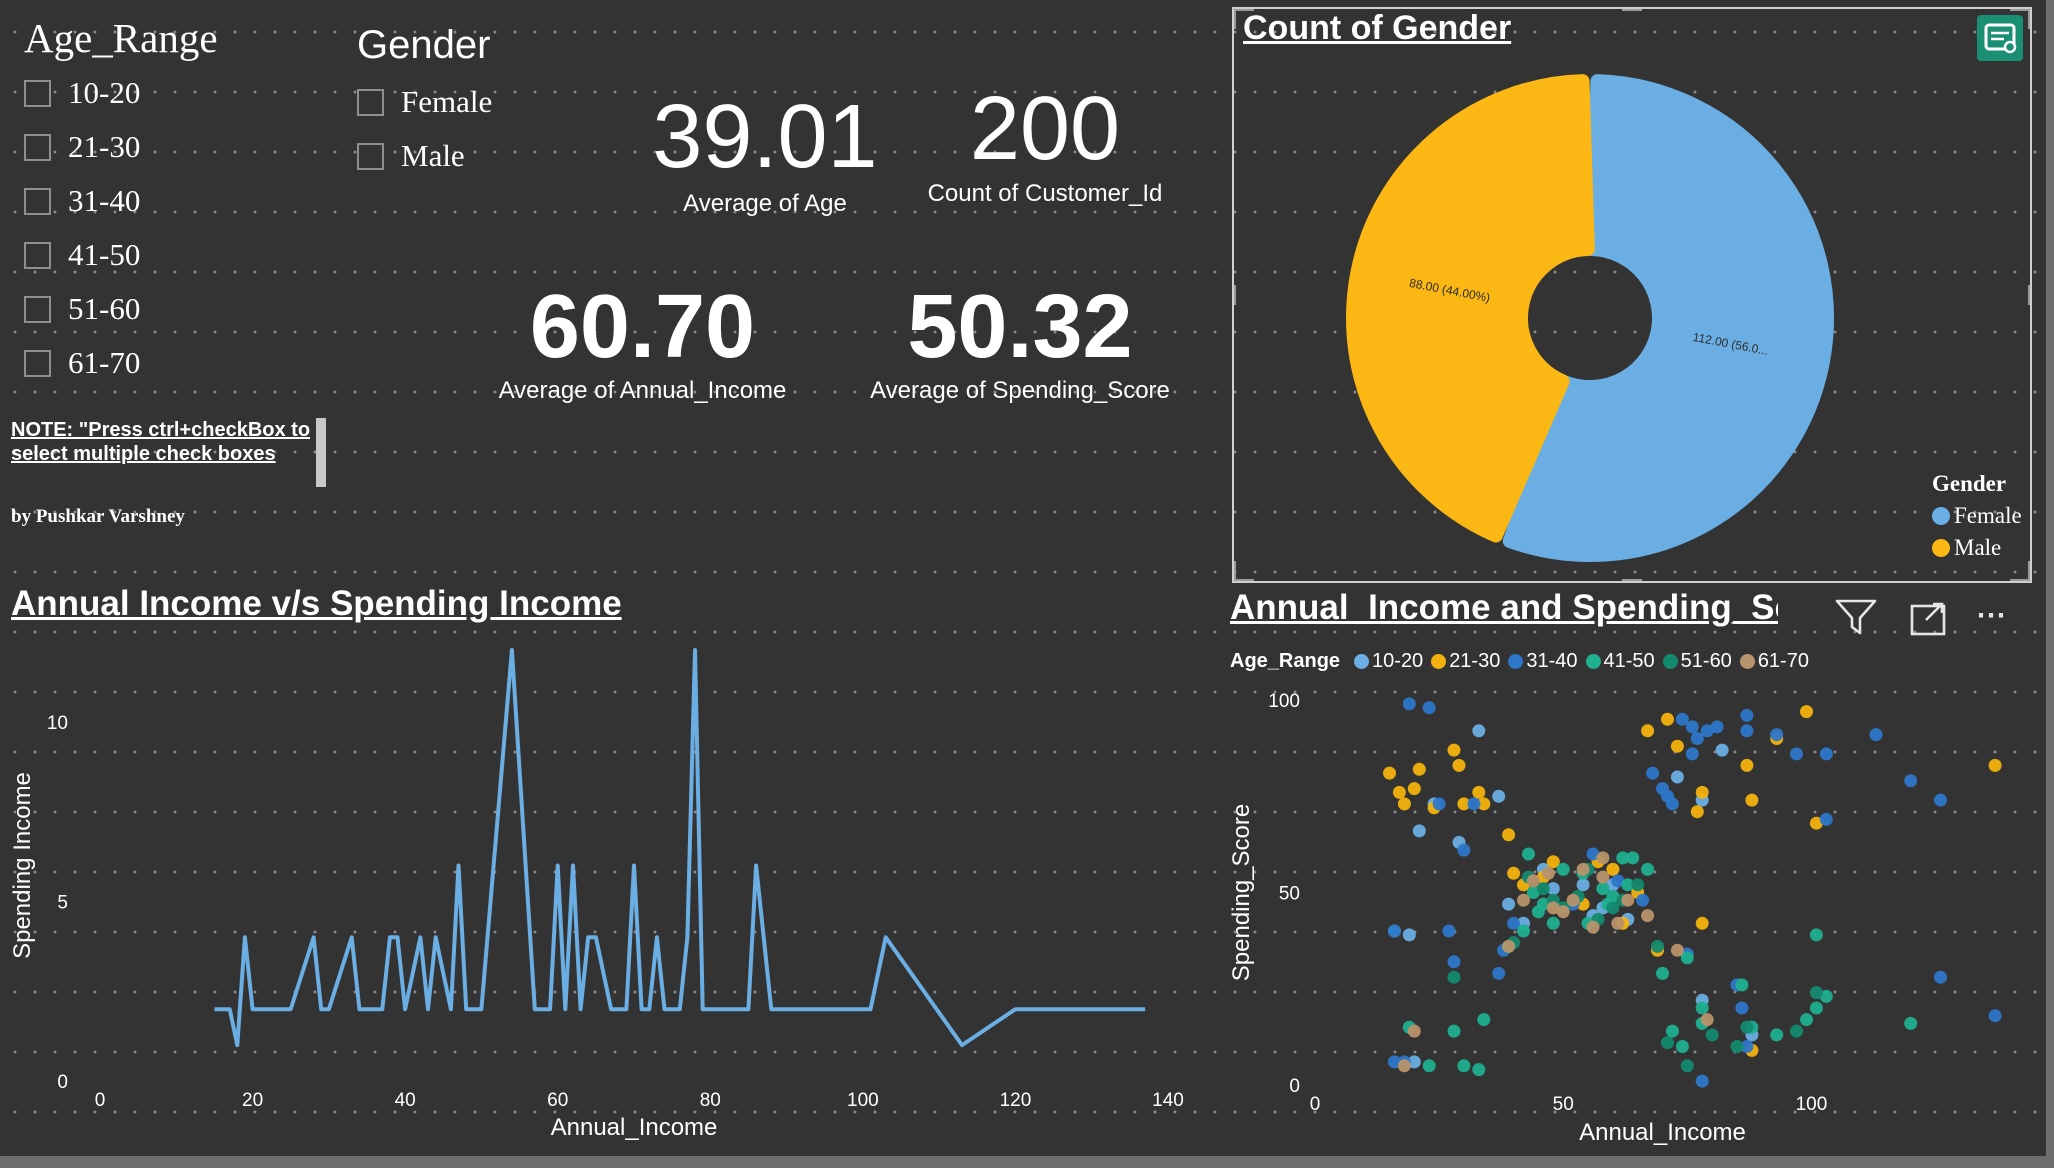 The image size is (2054, 1168). What do you see at coordinates (1774, 661) in the screenshot?
I see `scatter-legend-item-61-70: 61-70` at bounding box center [1774, 661].